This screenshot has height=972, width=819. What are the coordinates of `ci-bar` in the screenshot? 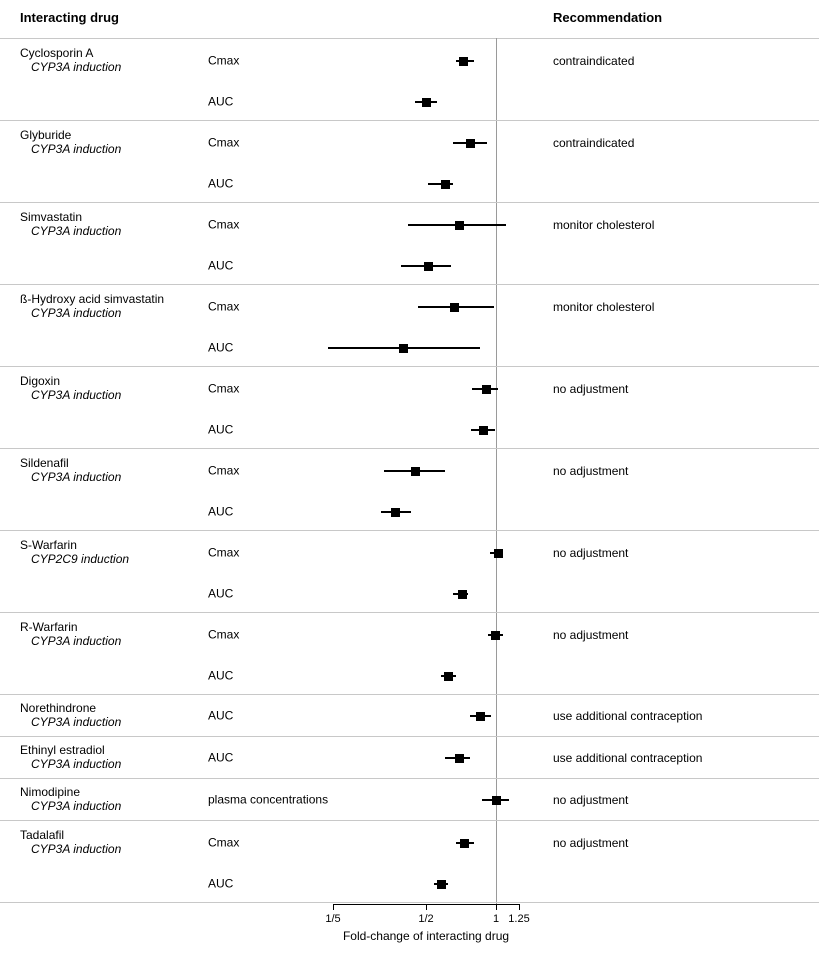 It's located at (440, 184).